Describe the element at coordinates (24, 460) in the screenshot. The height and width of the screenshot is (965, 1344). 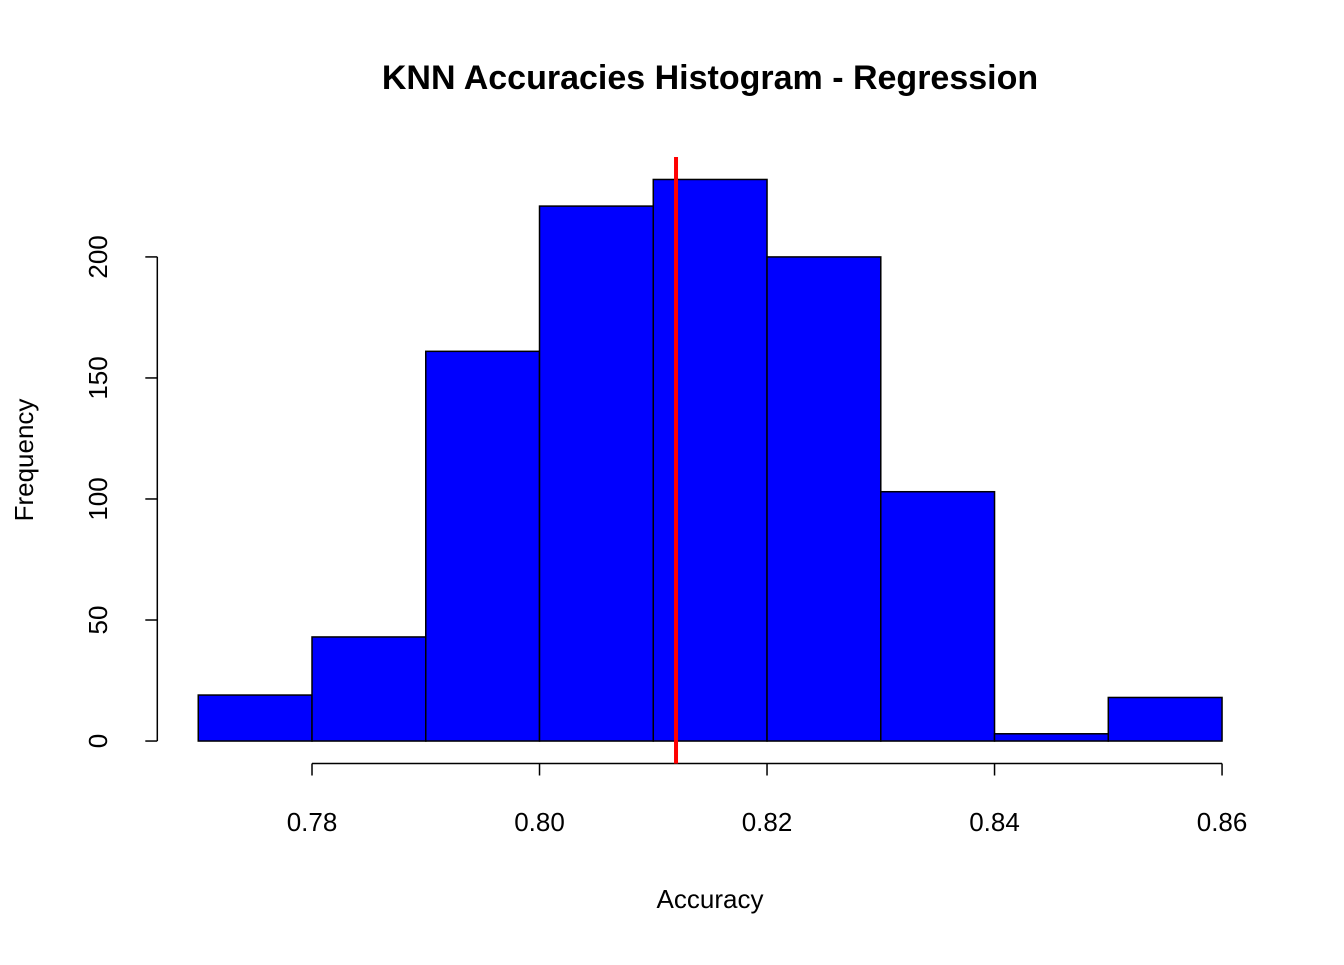
I see `y-axis-title: Frequency` at that location.